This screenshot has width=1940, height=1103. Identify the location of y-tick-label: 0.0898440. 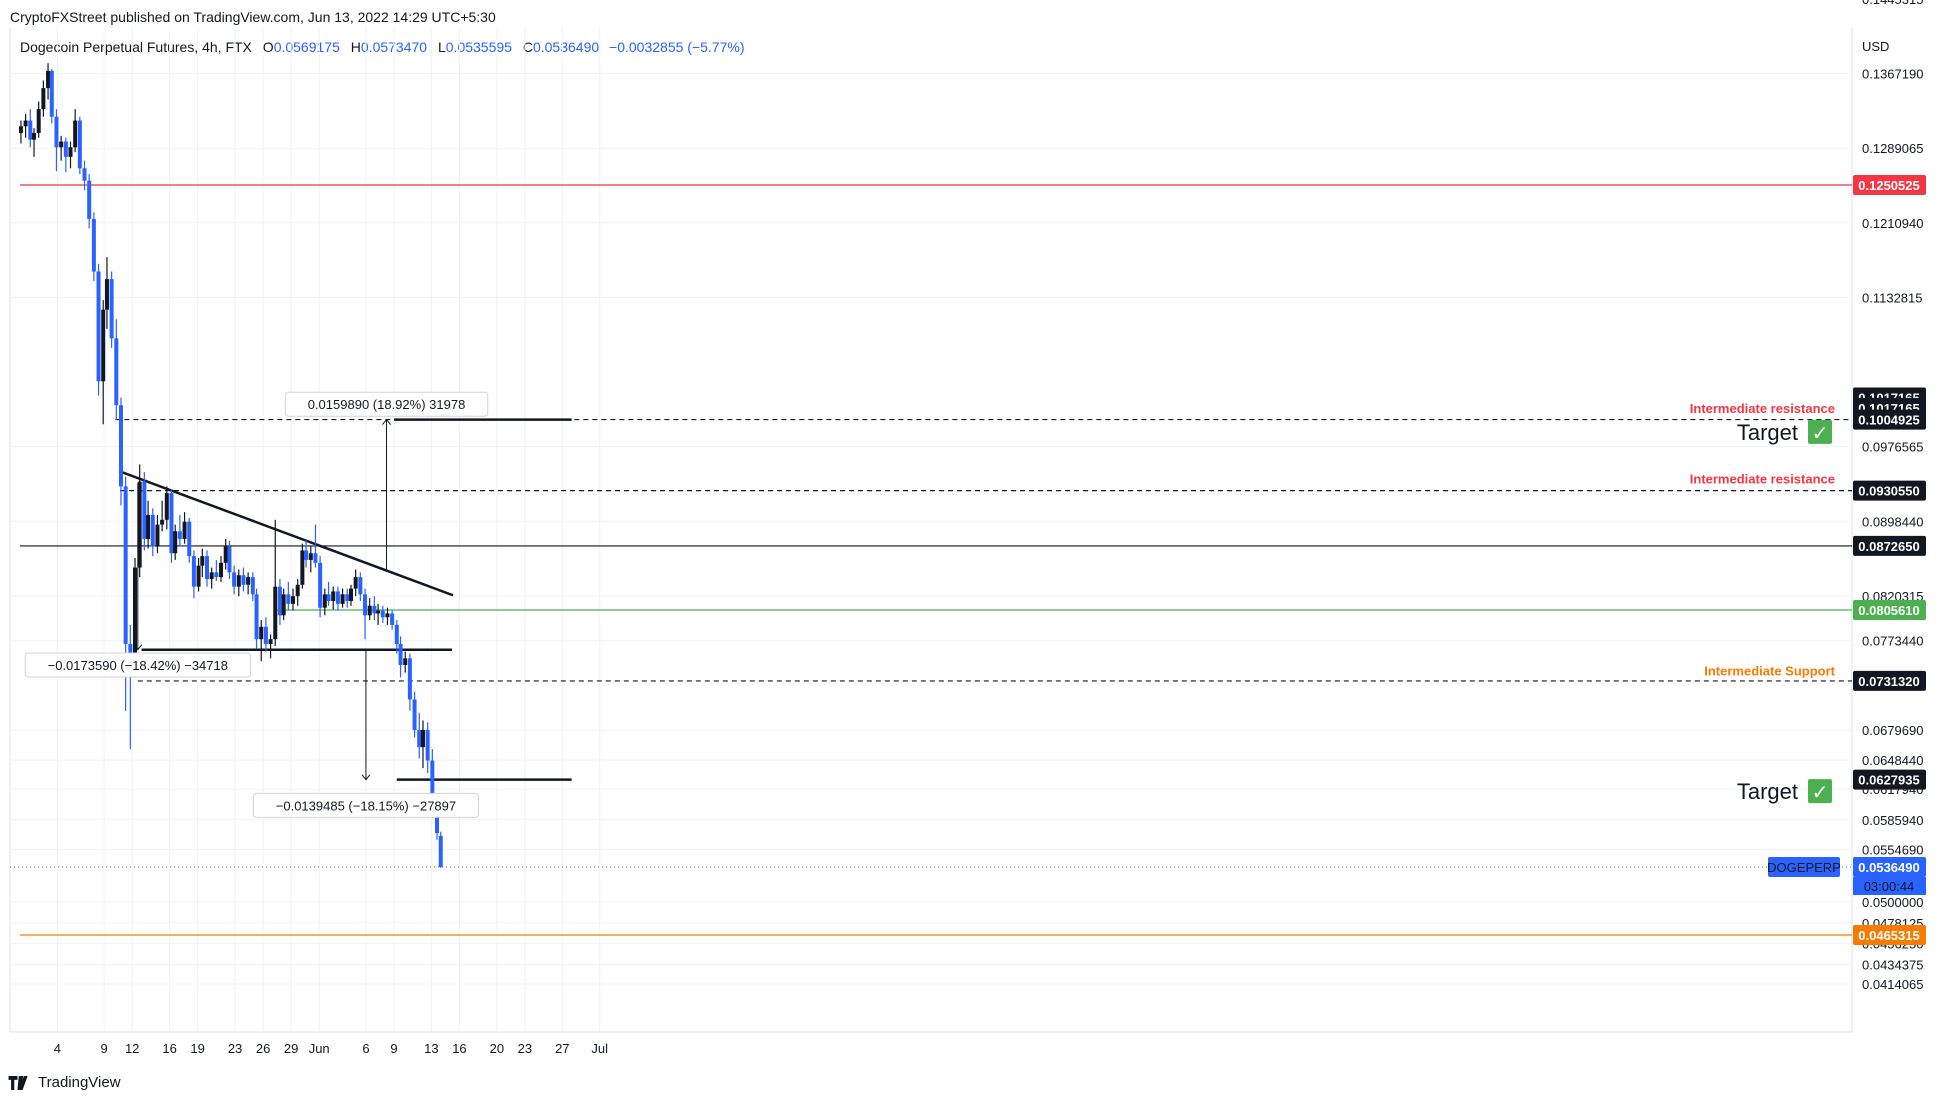
(1892, 521).